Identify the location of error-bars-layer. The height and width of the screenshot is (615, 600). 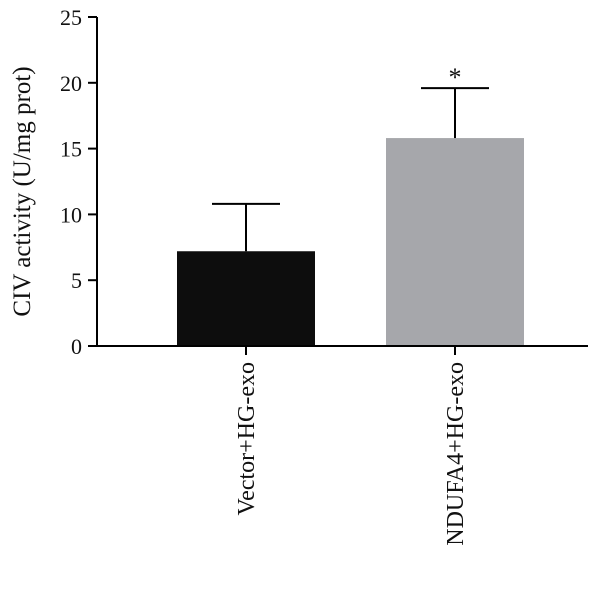
(350, 169).